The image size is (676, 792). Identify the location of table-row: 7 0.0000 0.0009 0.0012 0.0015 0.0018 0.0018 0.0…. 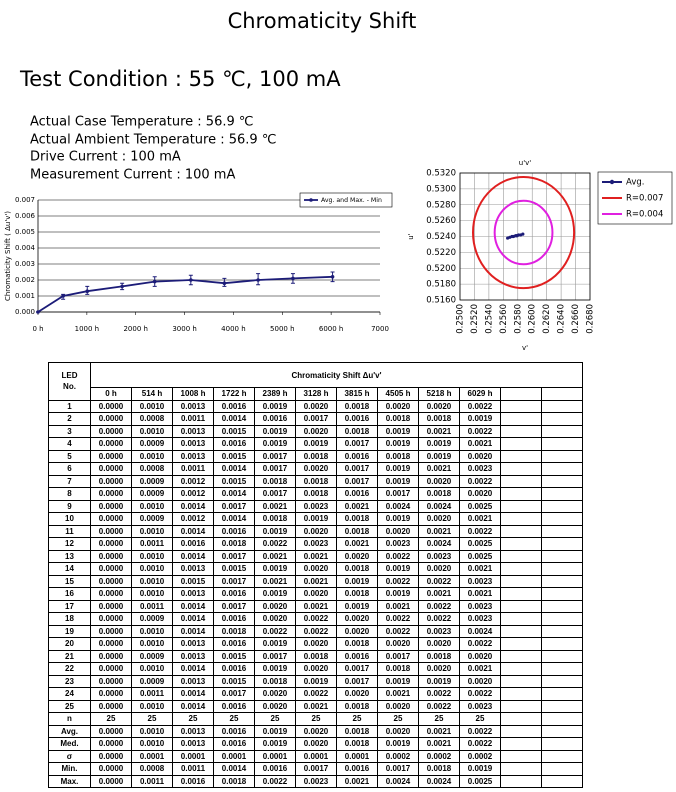
(315, 481).